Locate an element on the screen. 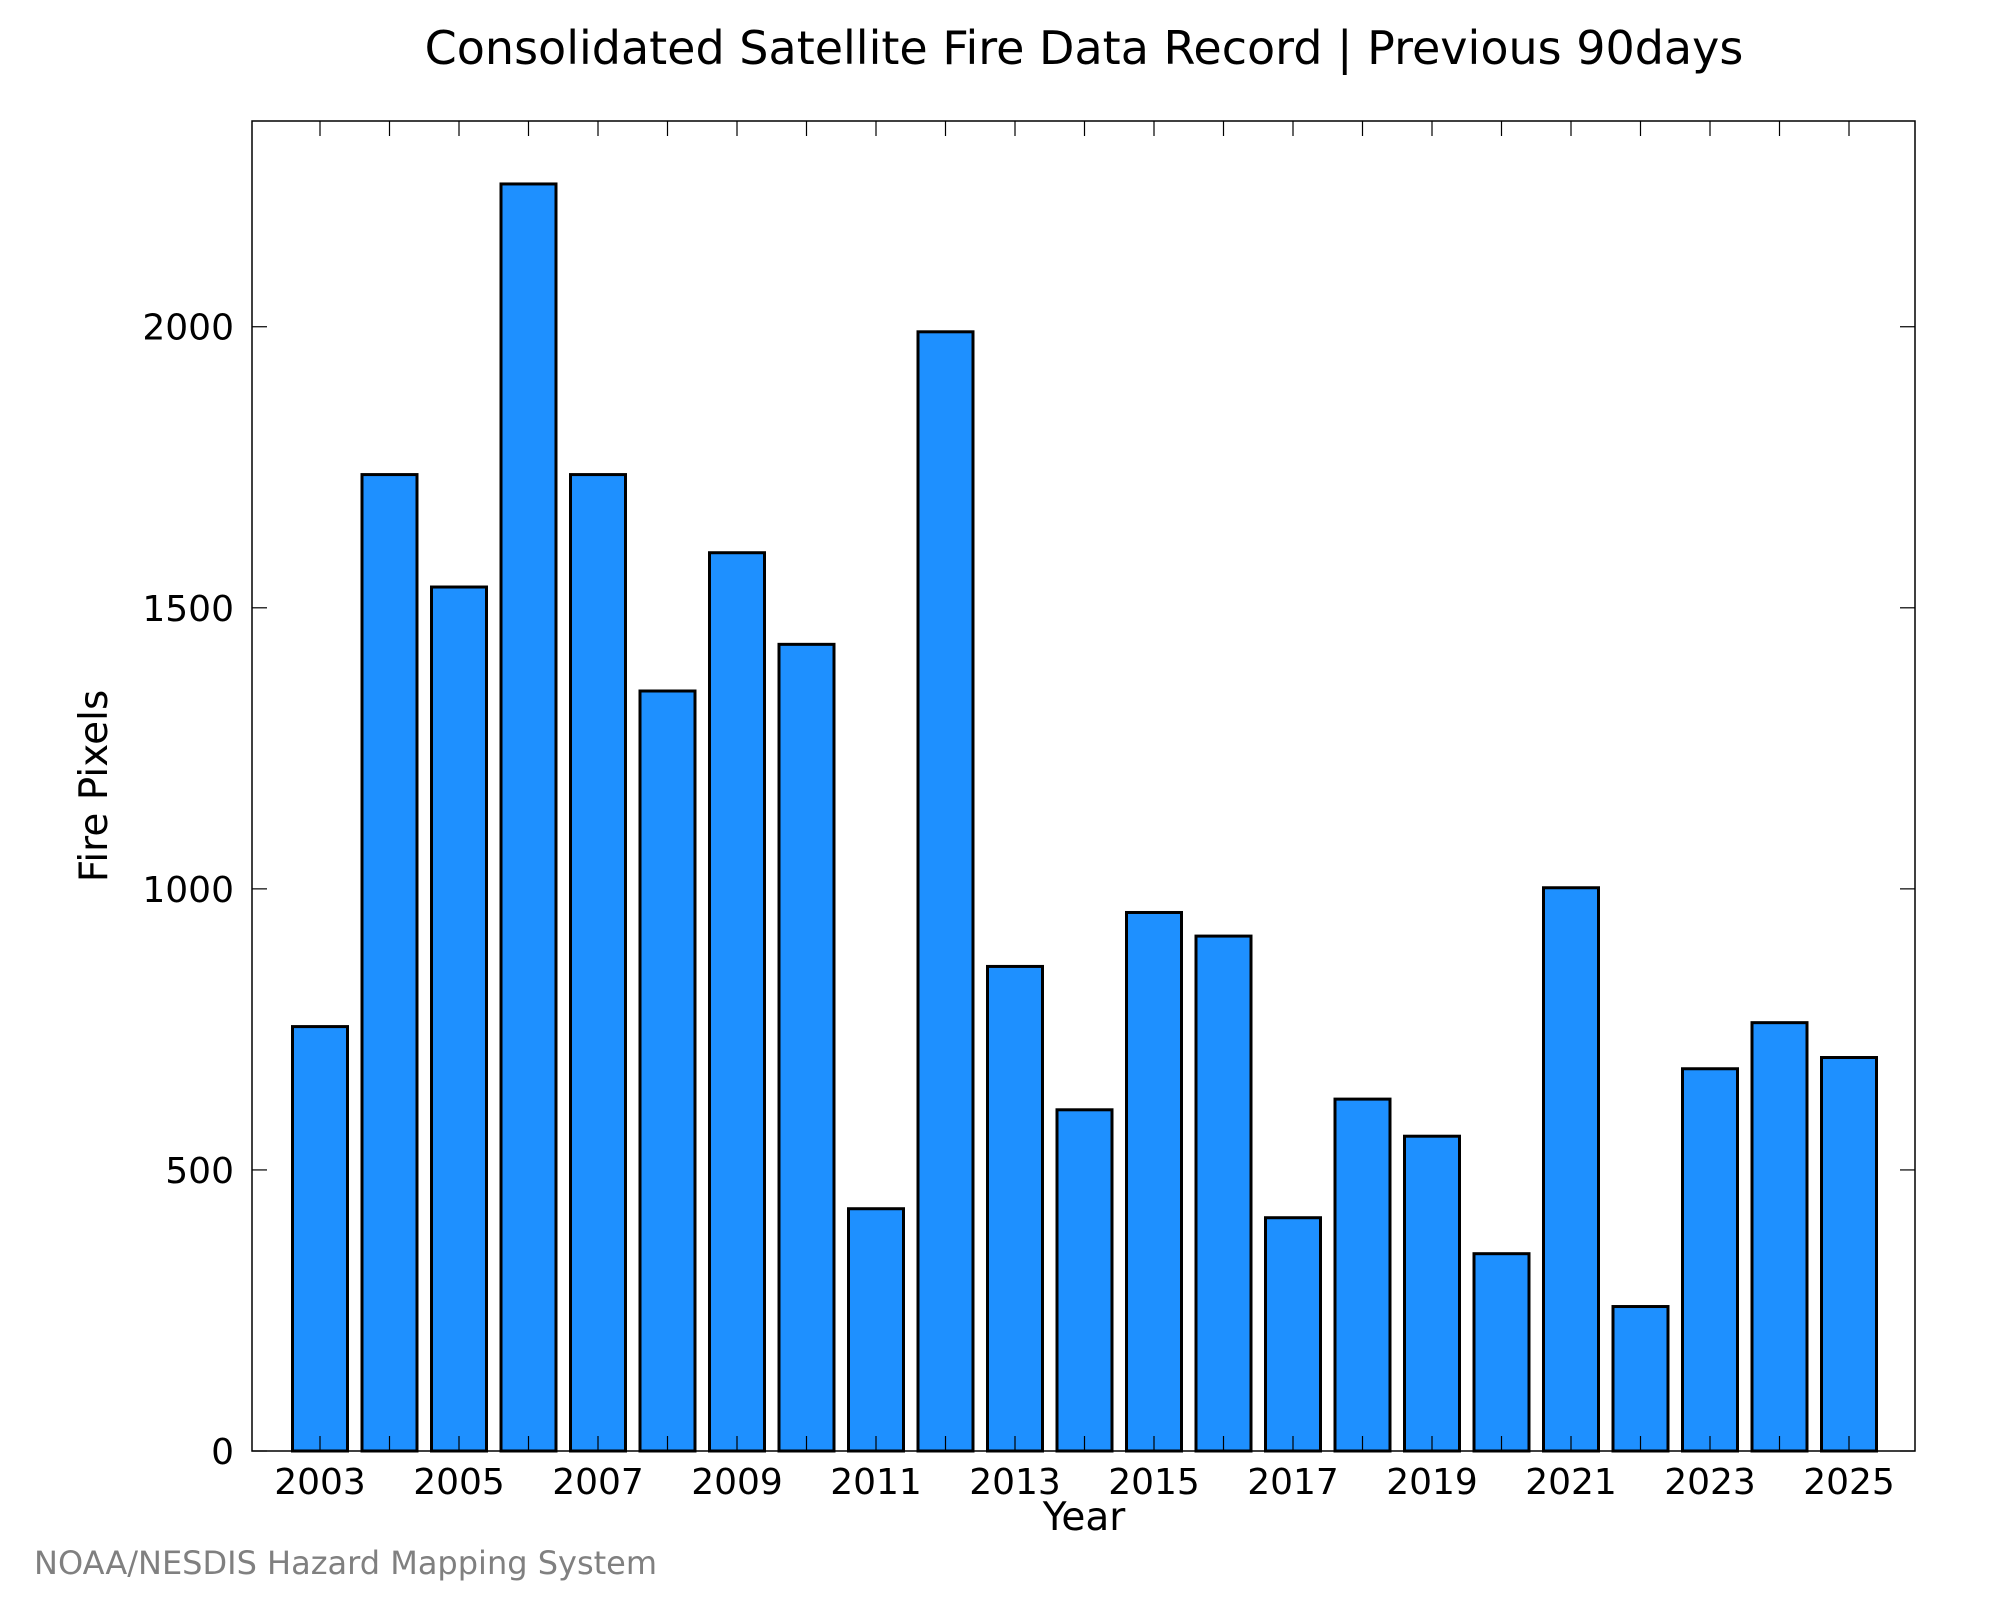  y-axis-label: Fire Pixels is located at coordinates (94, 786).